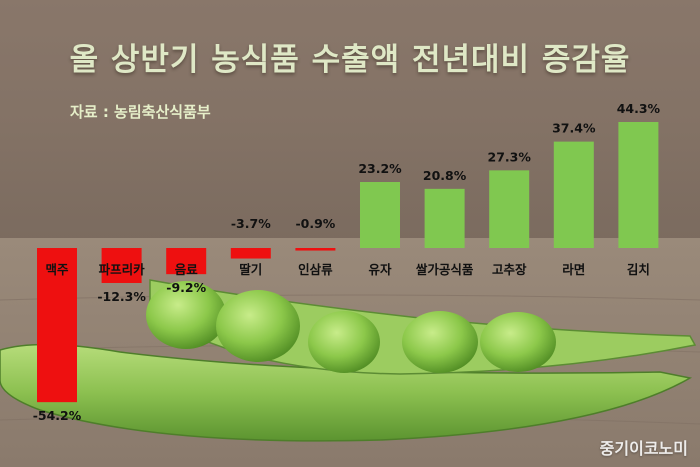 The height and width of the screenshot is (467, 700). I want to click on bar-음료, so click(186, 261).